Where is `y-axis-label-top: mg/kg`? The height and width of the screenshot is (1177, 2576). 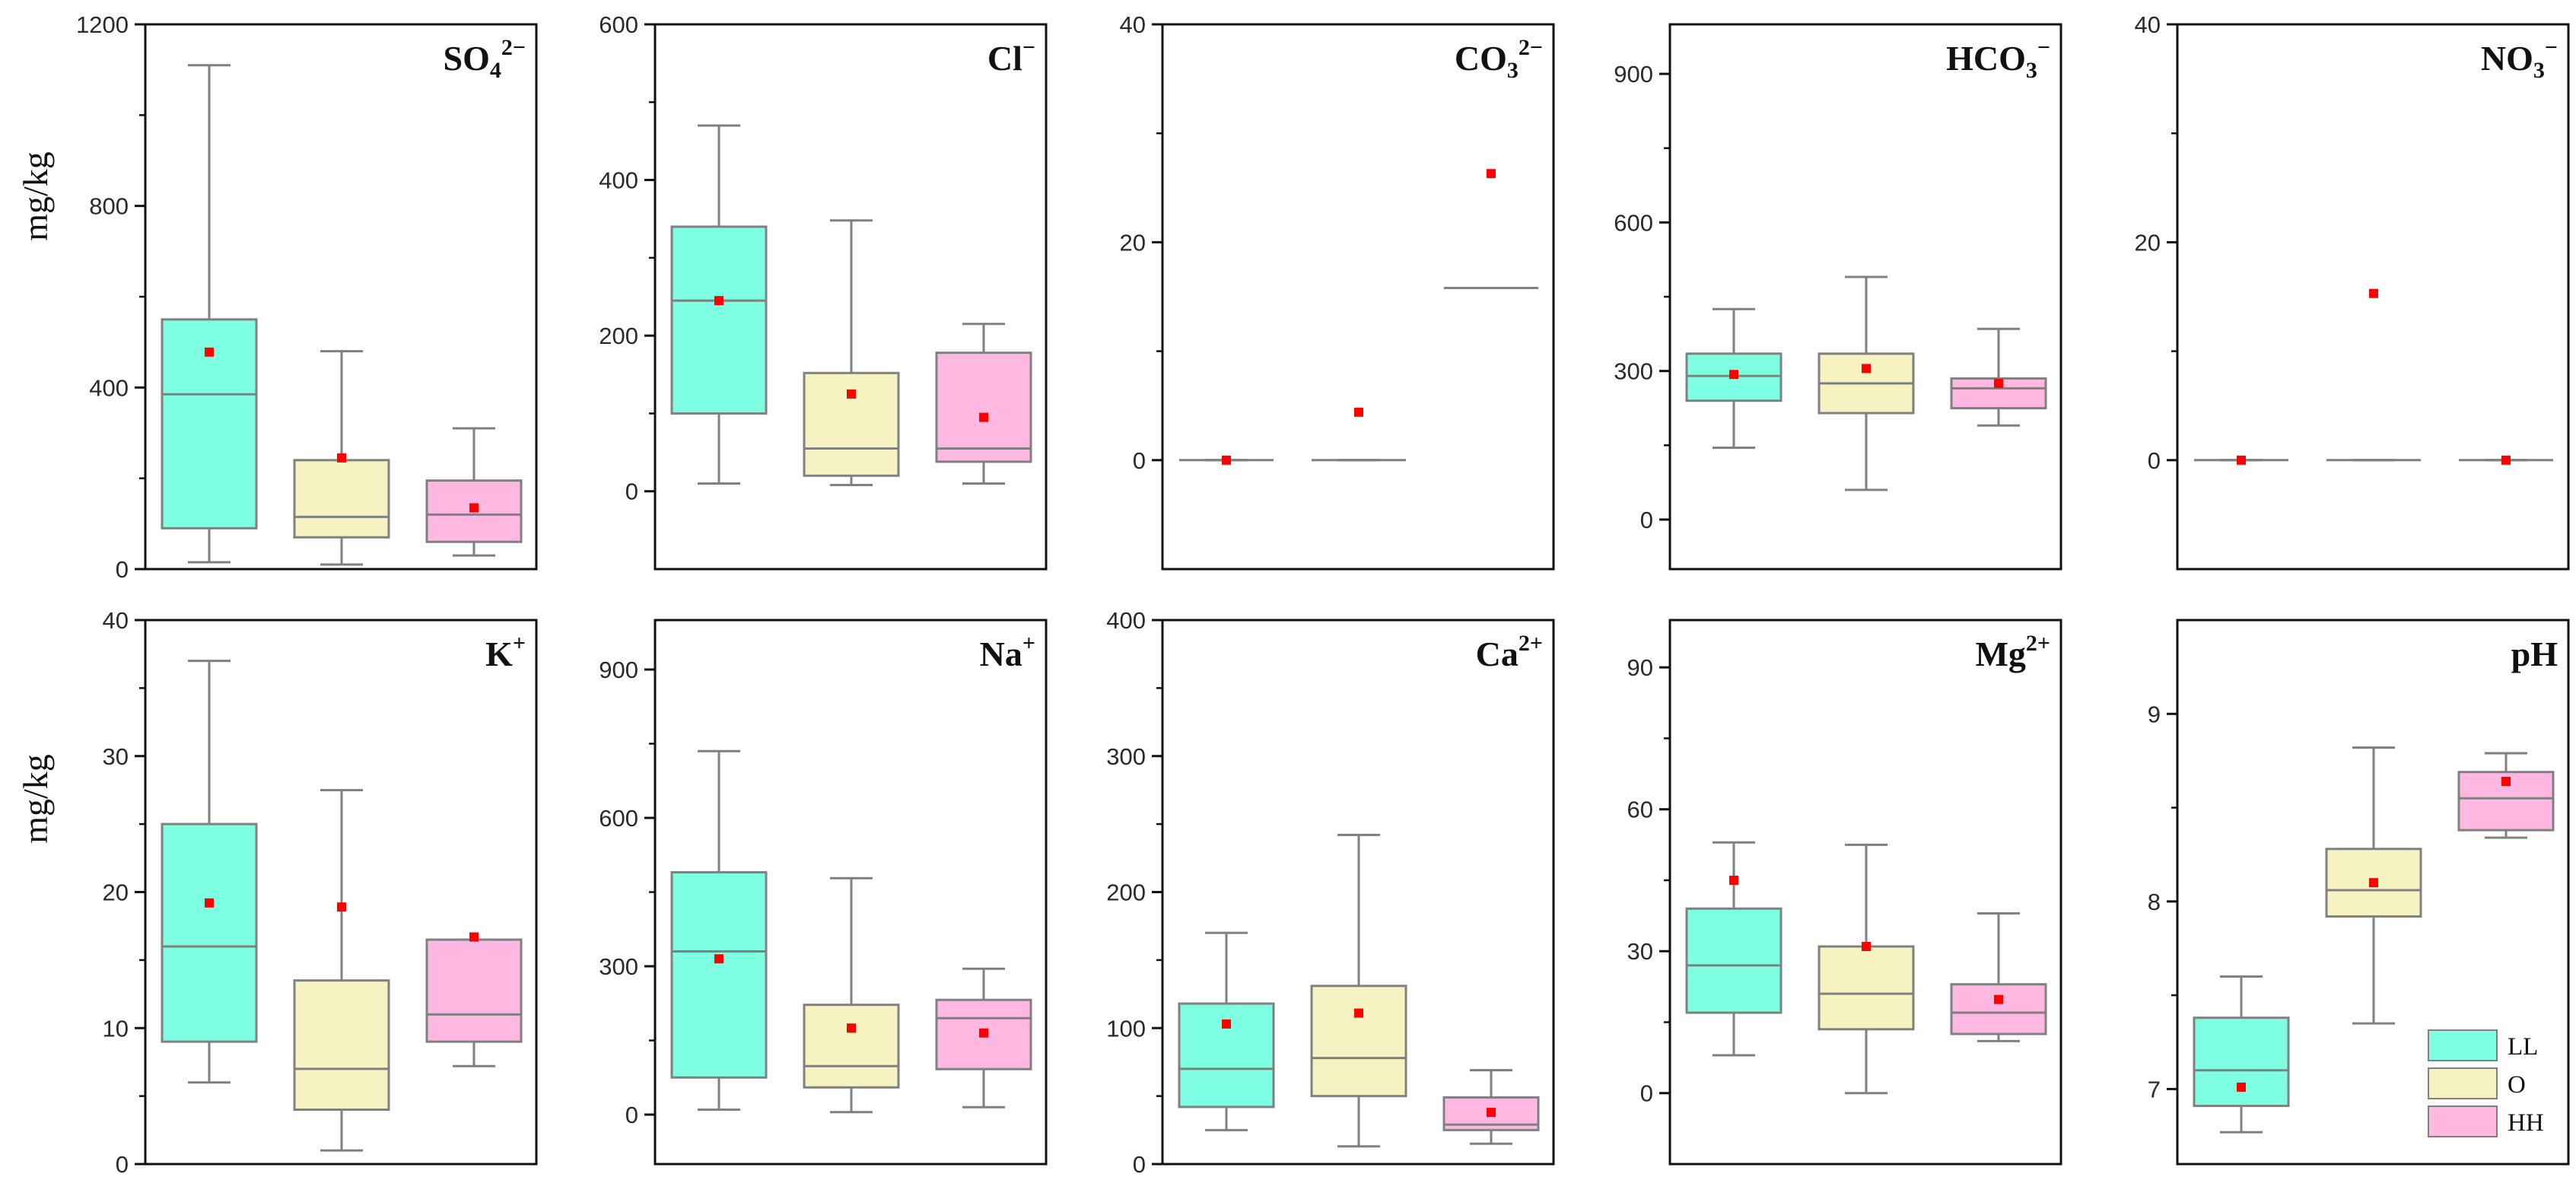 y-axis-label-top: mg/kg is located at coordinates (35, 196).